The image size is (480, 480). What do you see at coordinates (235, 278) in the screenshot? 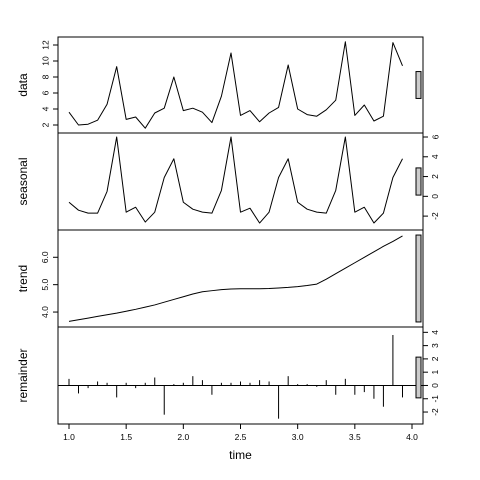
I see `trend-series-line` at bounding box center [235, 278].